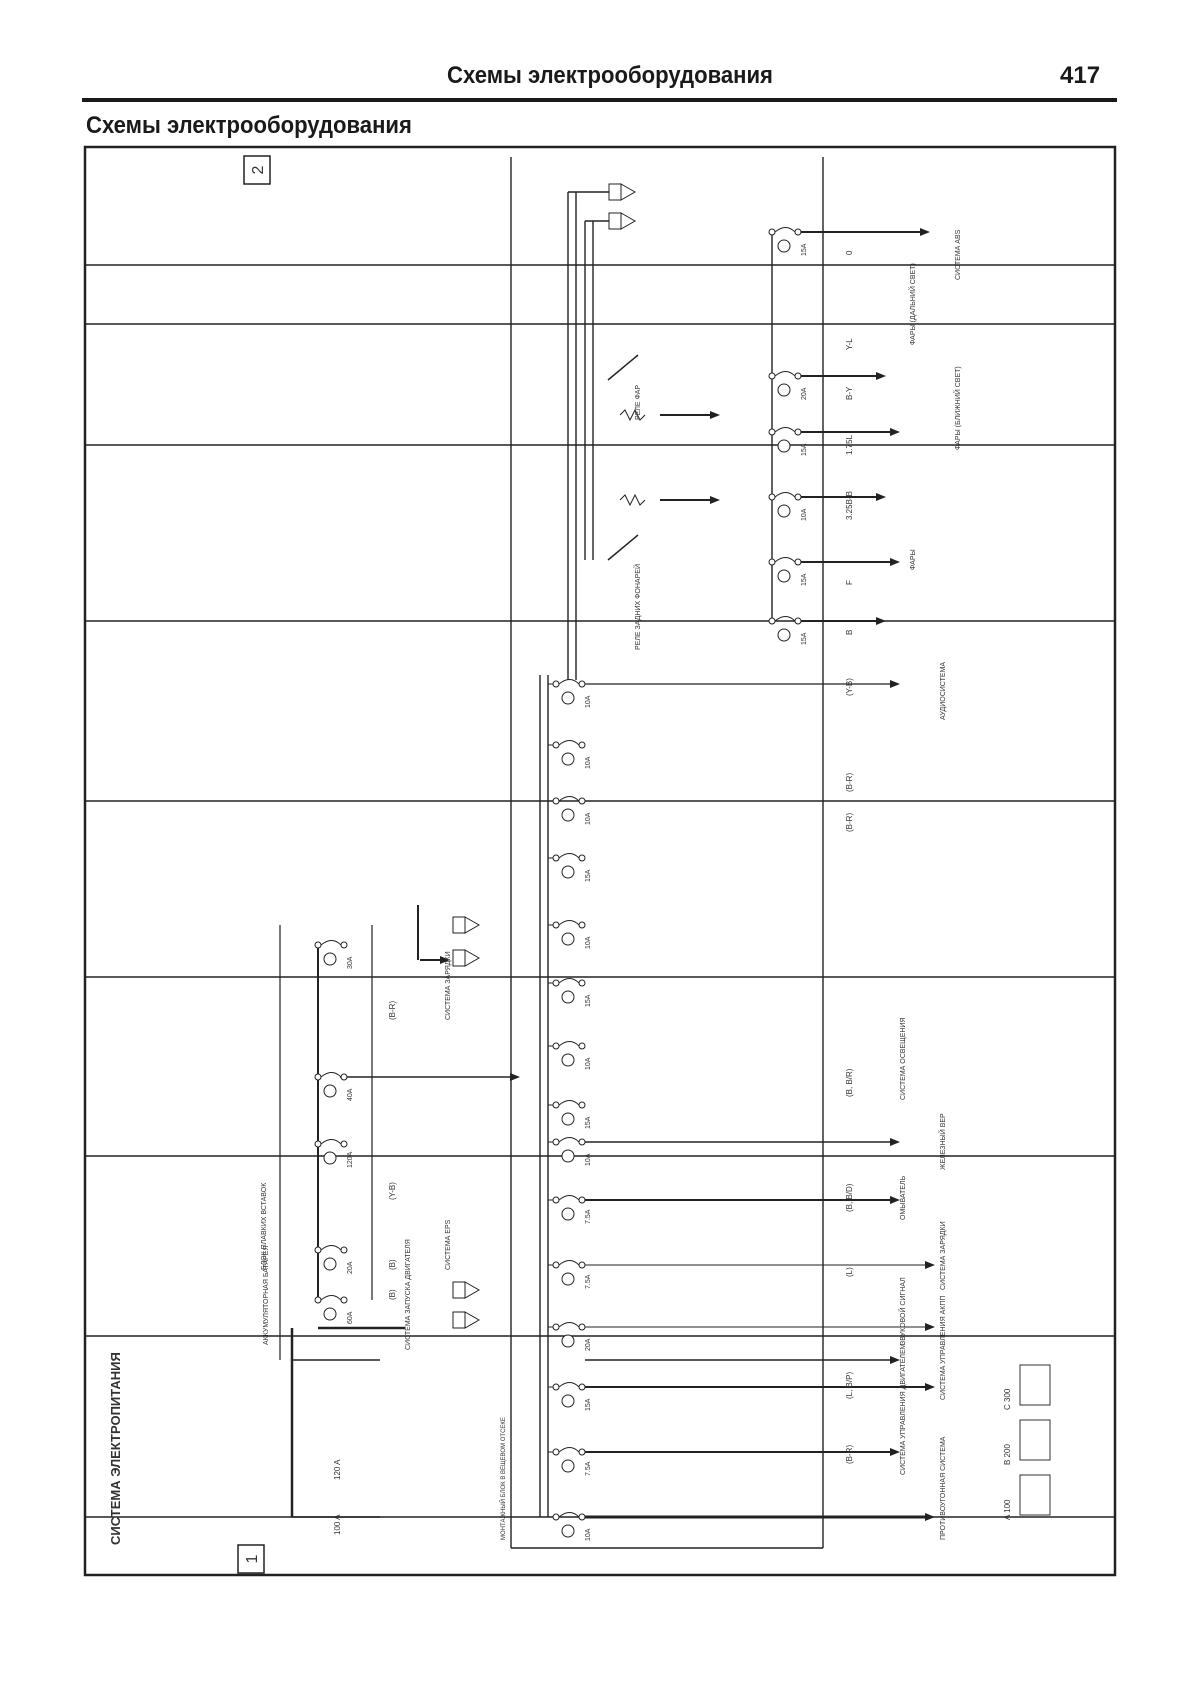 This screenshot has width=1200, height=1696. Describe the element at coordinates (958, 254) in the screenshot. I see `circuit-destination-label: СИСТЕМА ABS` at that location.